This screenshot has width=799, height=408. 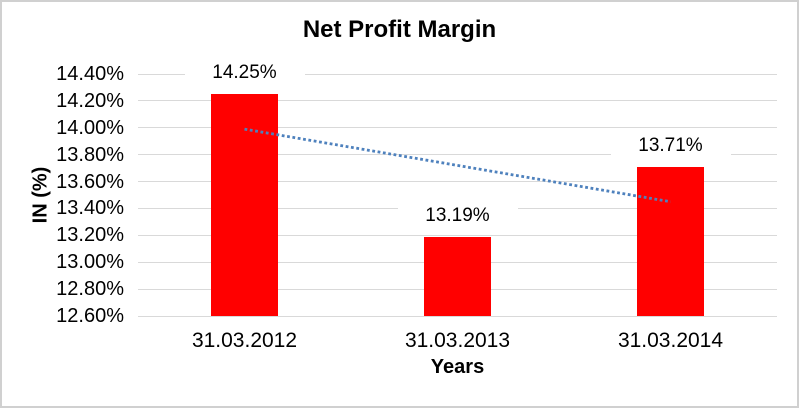 I want to click on x-axis-title: Years, so click(x=457, y=367).